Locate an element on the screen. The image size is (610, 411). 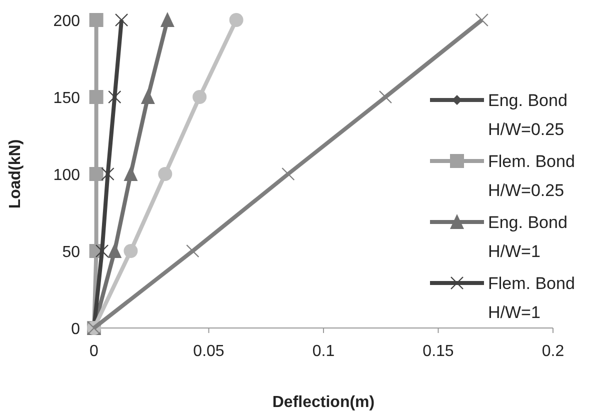
legend-label: Flem. Bond H/W=1 is located at coordinates (531, 298).